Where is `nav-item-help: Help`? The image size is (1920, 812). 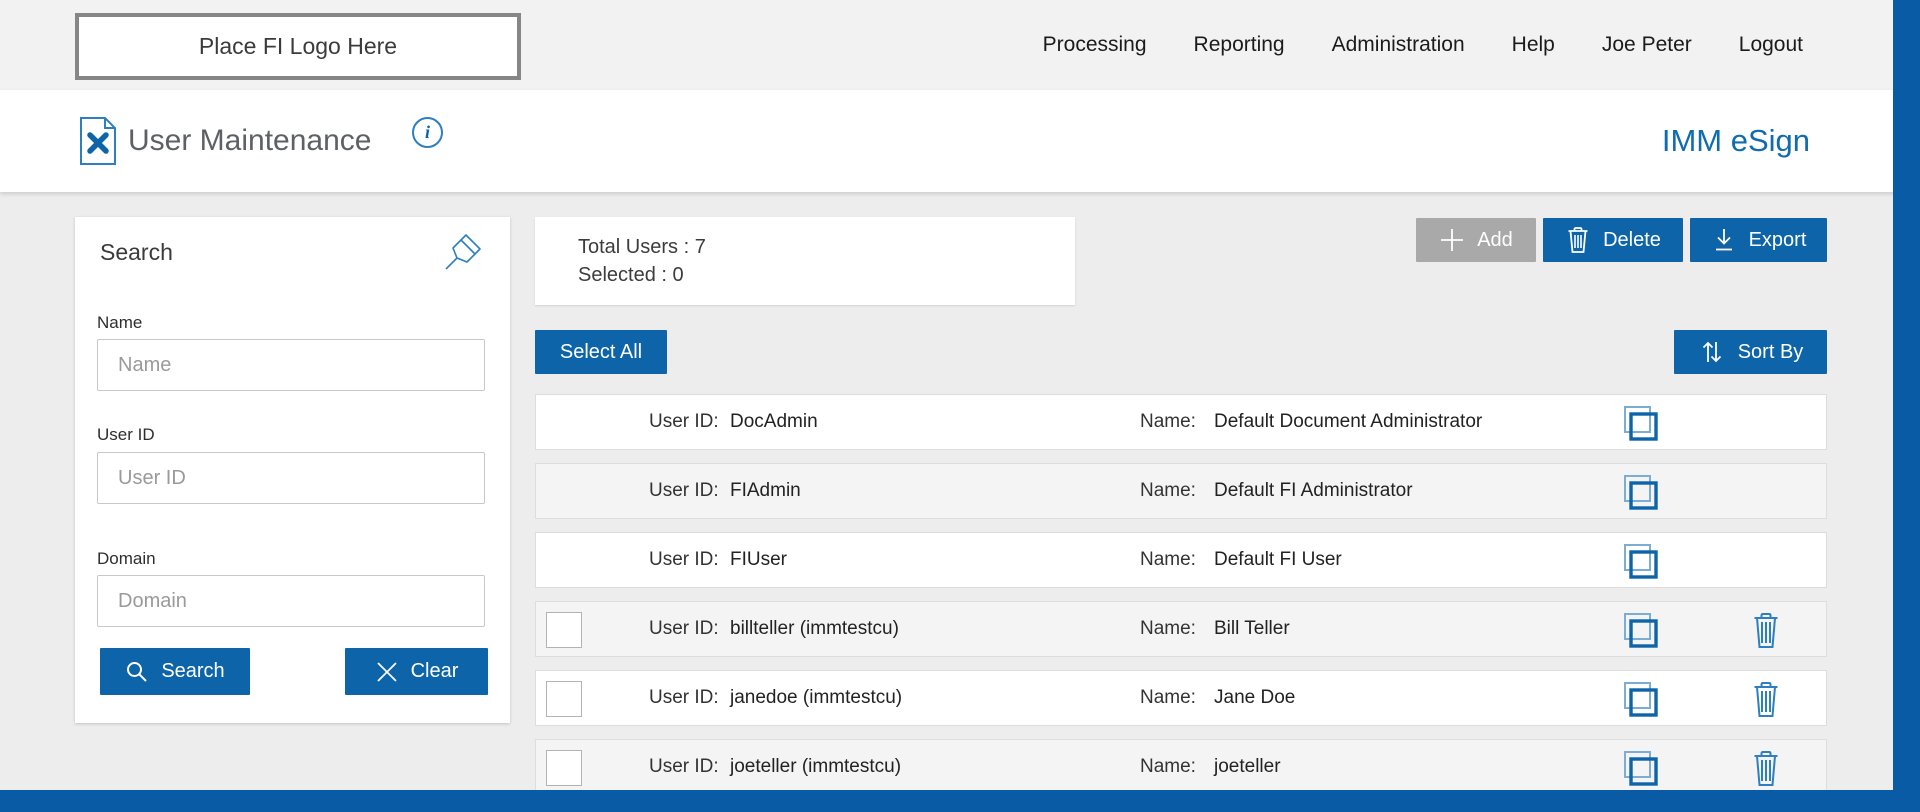
nav-item-help: Help is located at coordinates (1533, 44).